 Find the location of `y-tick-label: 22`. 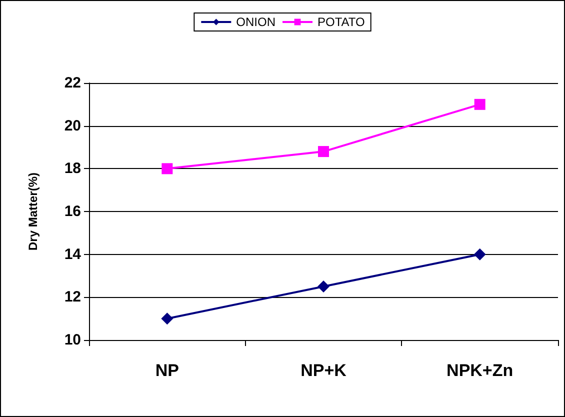

y-tick-label: 22 is located at coordinates (72, 83).